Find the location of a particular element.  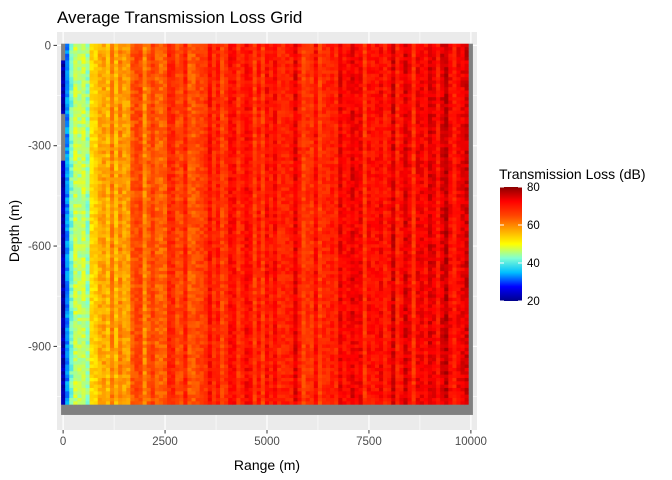

legend-tick-label: 20 is located at coordinates (533, 302).